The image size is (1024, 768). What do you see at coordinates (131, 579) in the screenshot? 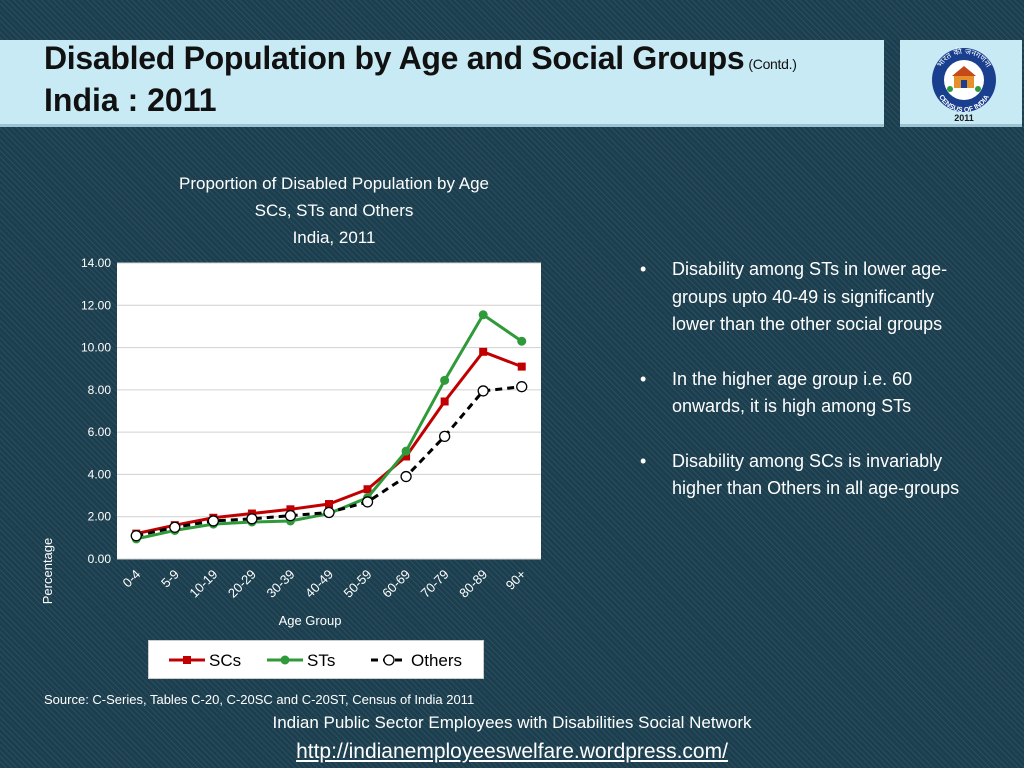
I see `x-tick-label: 0-4` at bounding box center [131, 579].